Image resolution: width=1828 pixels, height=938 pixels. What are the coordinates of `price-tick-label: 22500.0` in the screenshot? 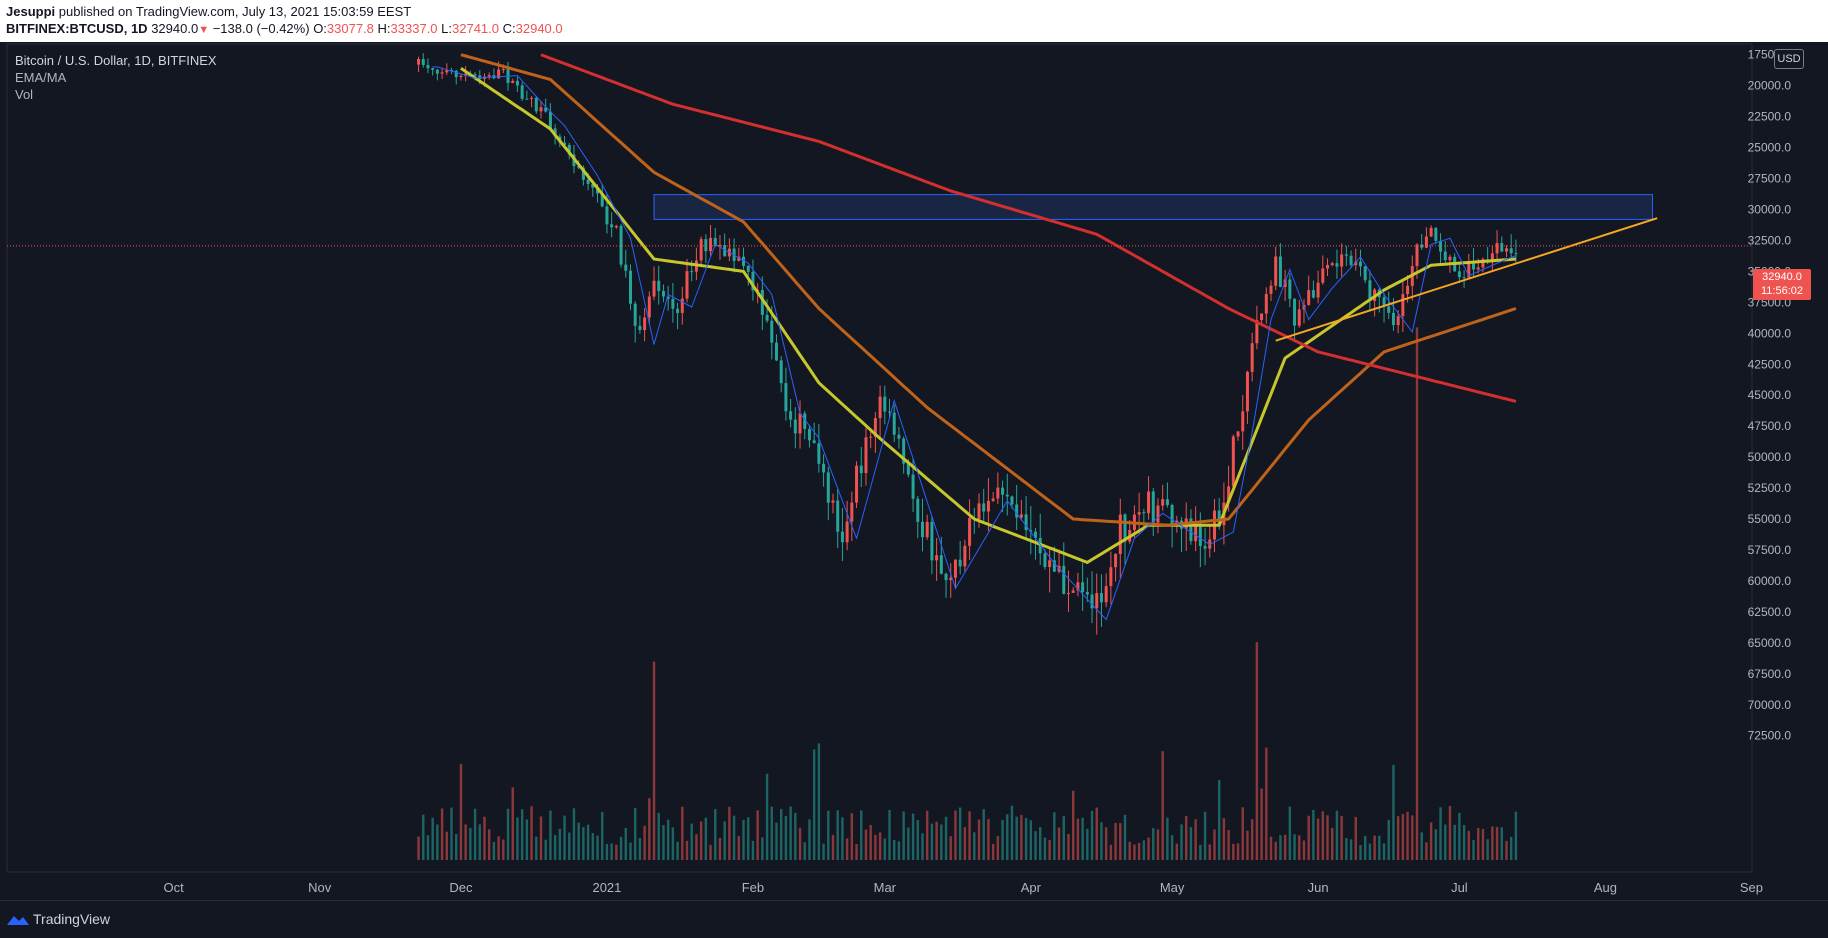 It's located at (1770, 117).